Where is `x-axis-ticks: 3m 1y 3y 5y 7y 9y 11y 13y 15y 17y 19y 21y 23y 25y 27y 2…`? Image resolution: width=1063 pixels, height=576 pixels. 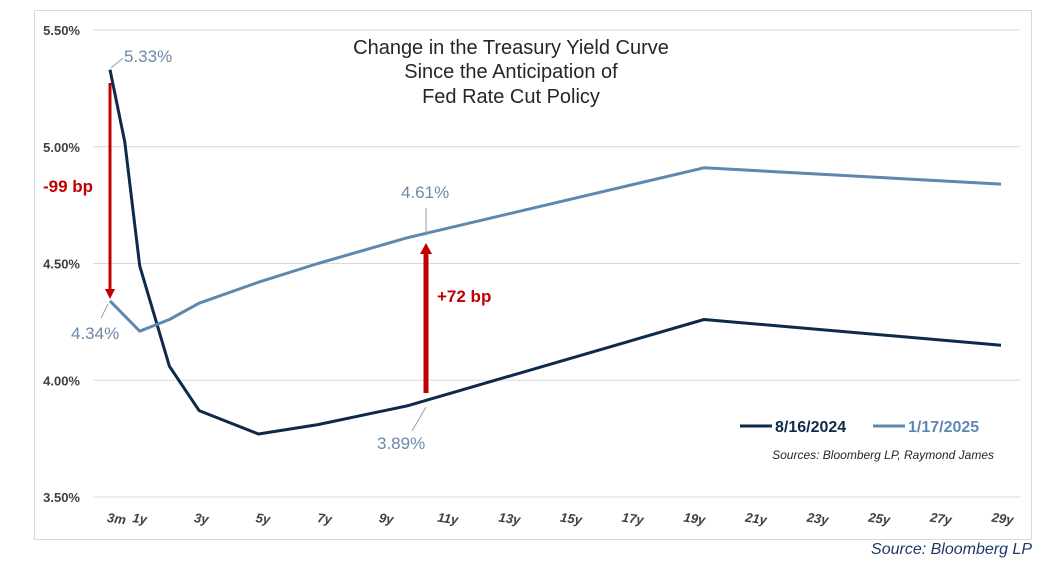
x-axis-ticks: 3m 1y 3y 5y 7y 9y 11y 13y 15y 17y 19y 21y 23y 25y 27y 2… is located at coordinates (560, 518).